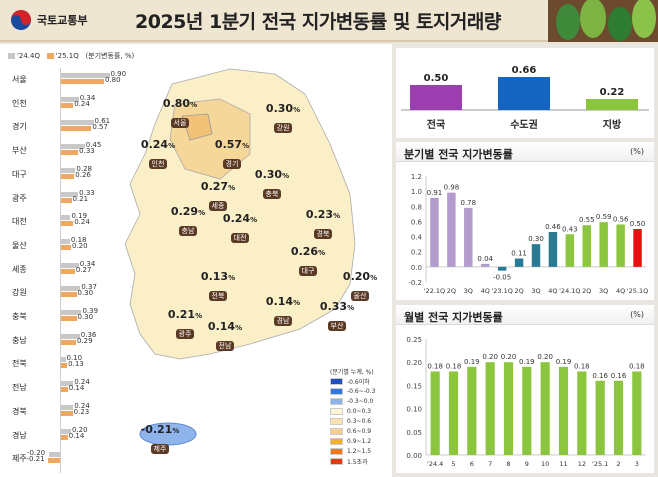  I want to click on data-label: 0.55, so click(587, 220).